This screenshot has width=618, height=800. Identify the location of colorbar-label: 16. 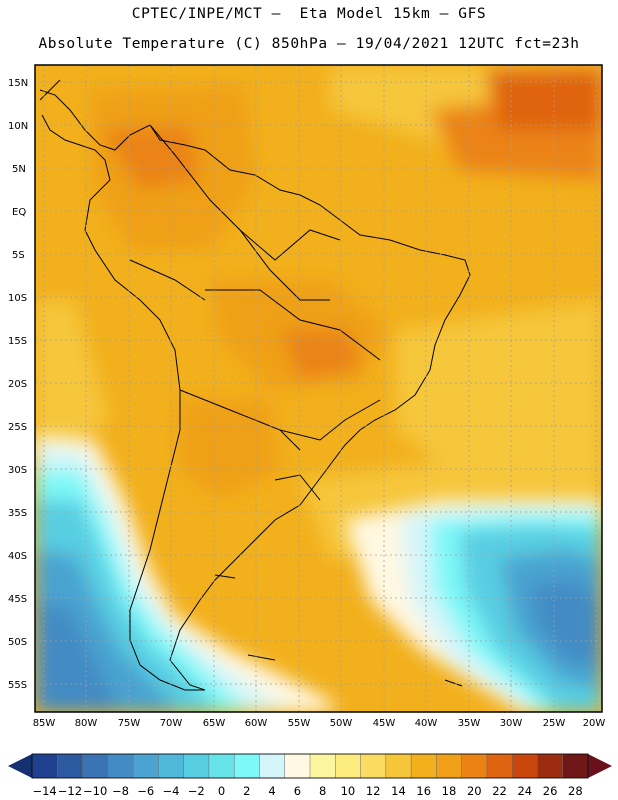
(423, 791).